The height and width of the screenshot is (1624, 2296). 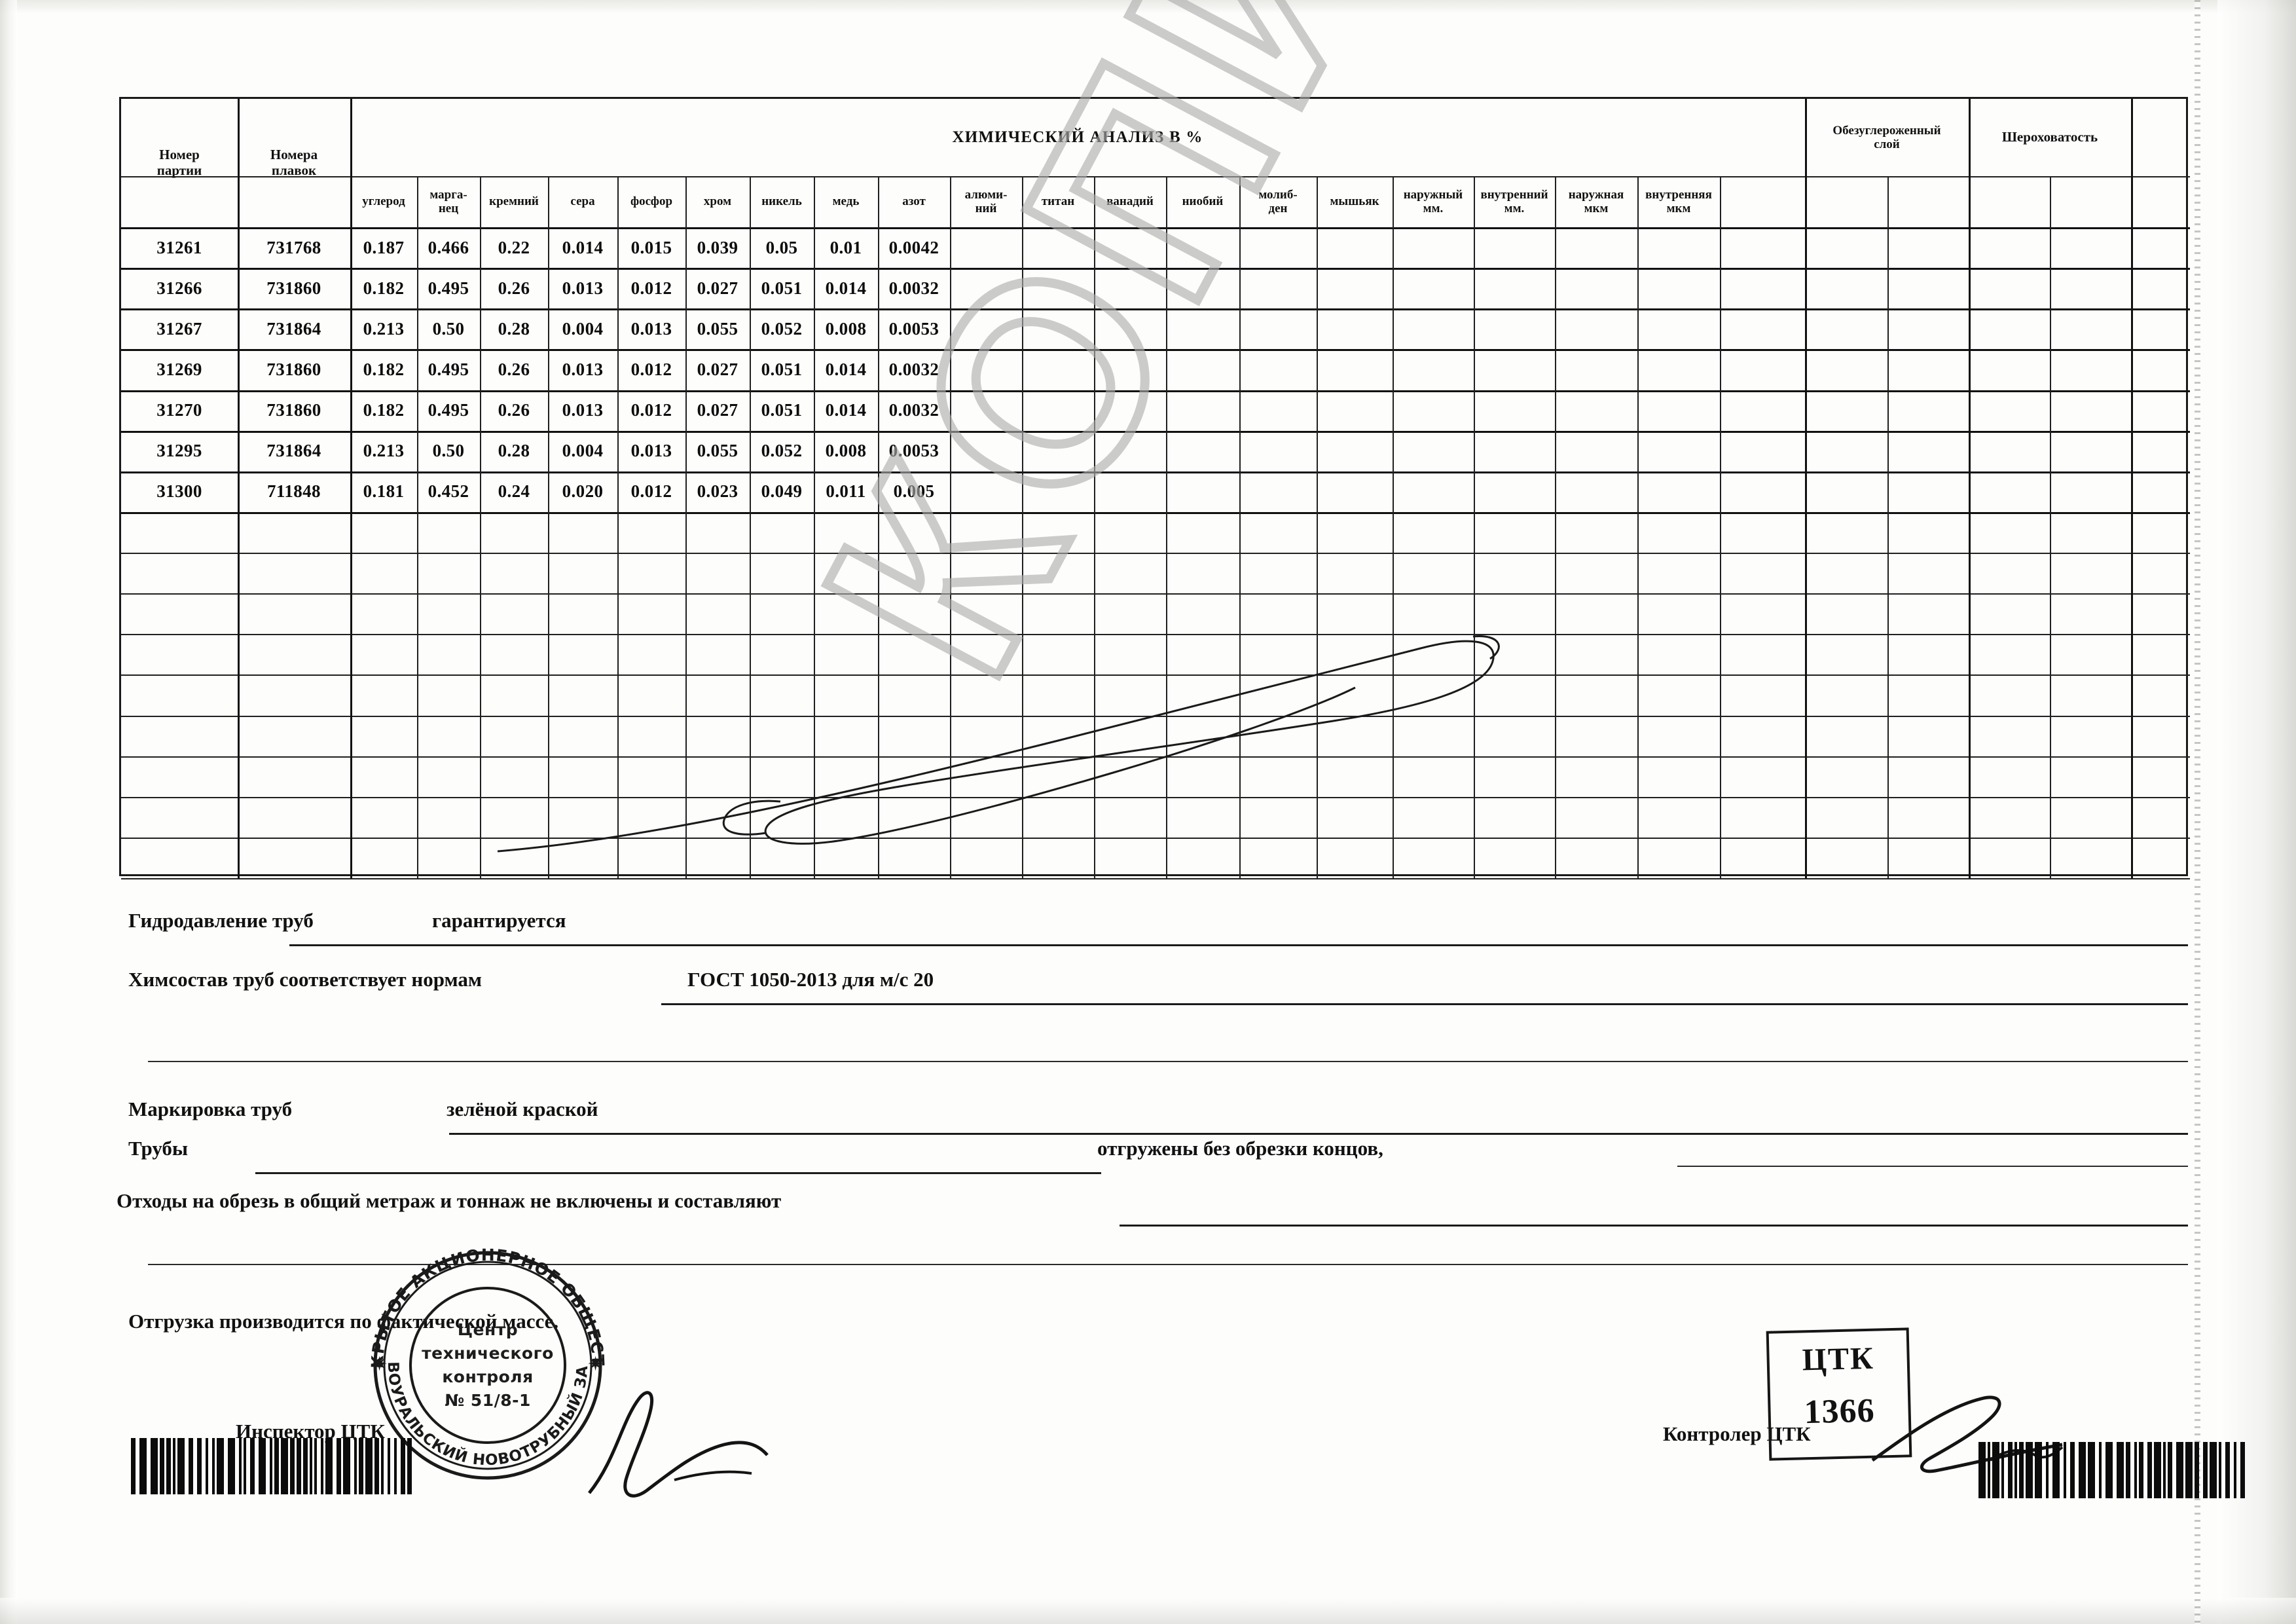 What do you see at coordinates (1238, 945) in the screenshot?
I see `hydro-rule` at bounding box center [1238, 945].